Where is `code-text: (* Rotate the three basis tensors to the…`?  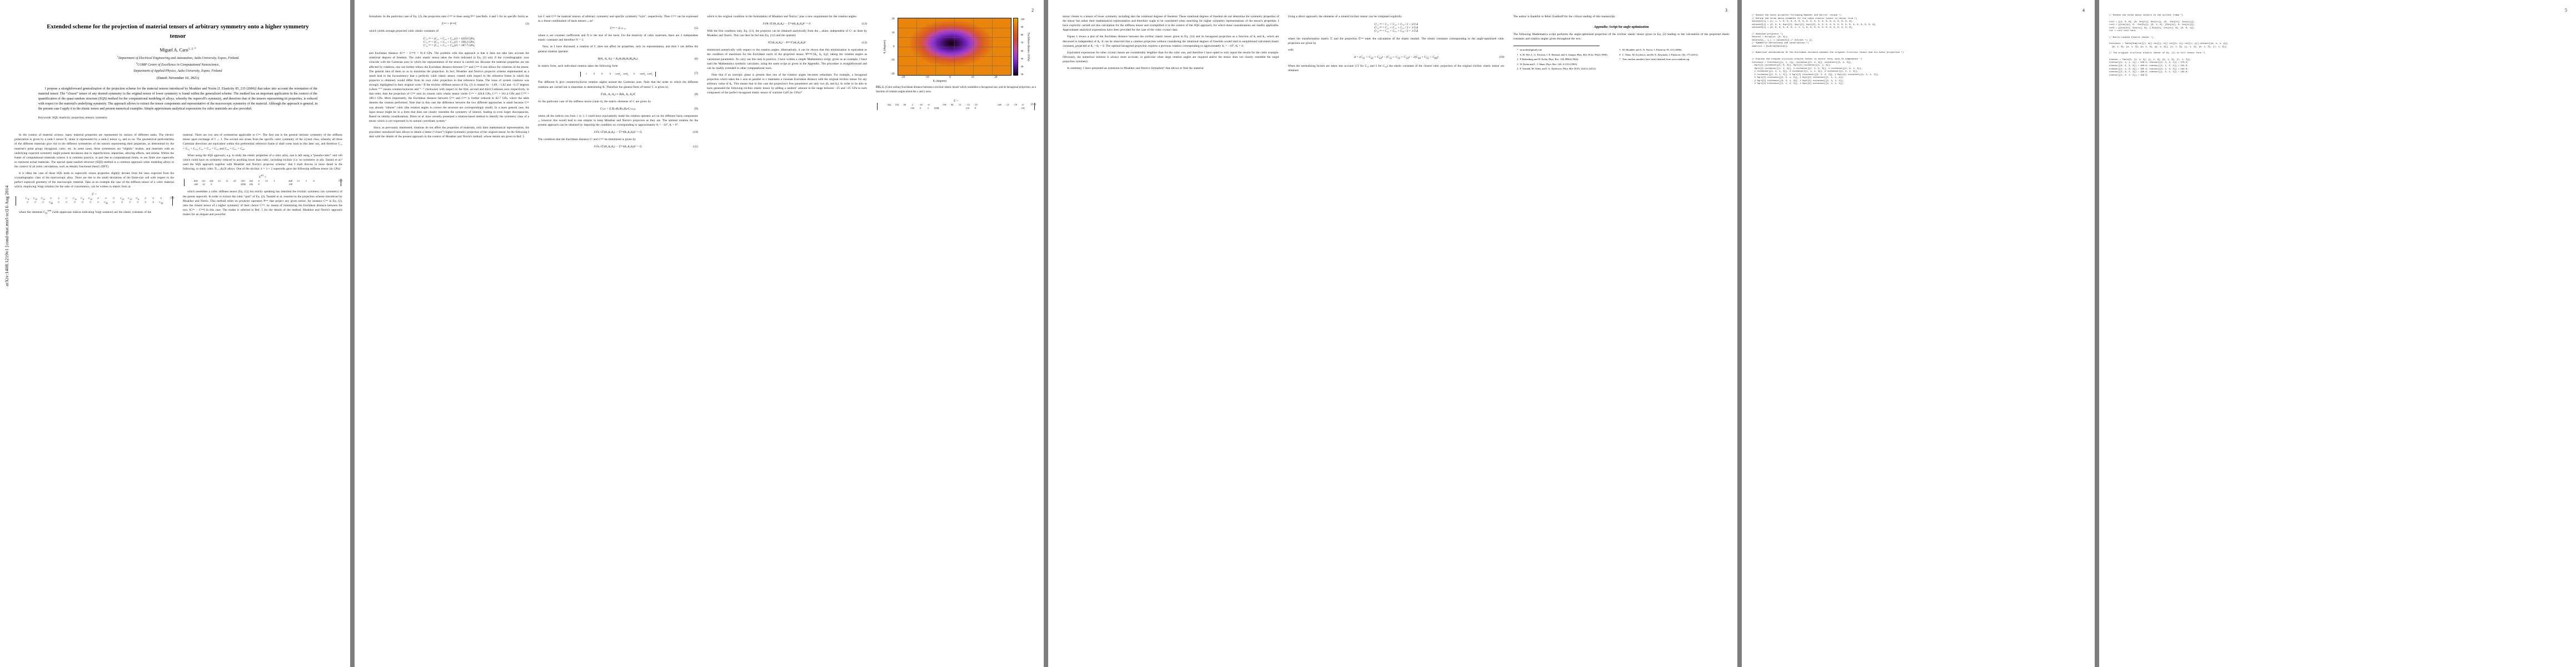
code-text: (* Rotate the three basis tensors to the… is located at coordinates (2146, 15).